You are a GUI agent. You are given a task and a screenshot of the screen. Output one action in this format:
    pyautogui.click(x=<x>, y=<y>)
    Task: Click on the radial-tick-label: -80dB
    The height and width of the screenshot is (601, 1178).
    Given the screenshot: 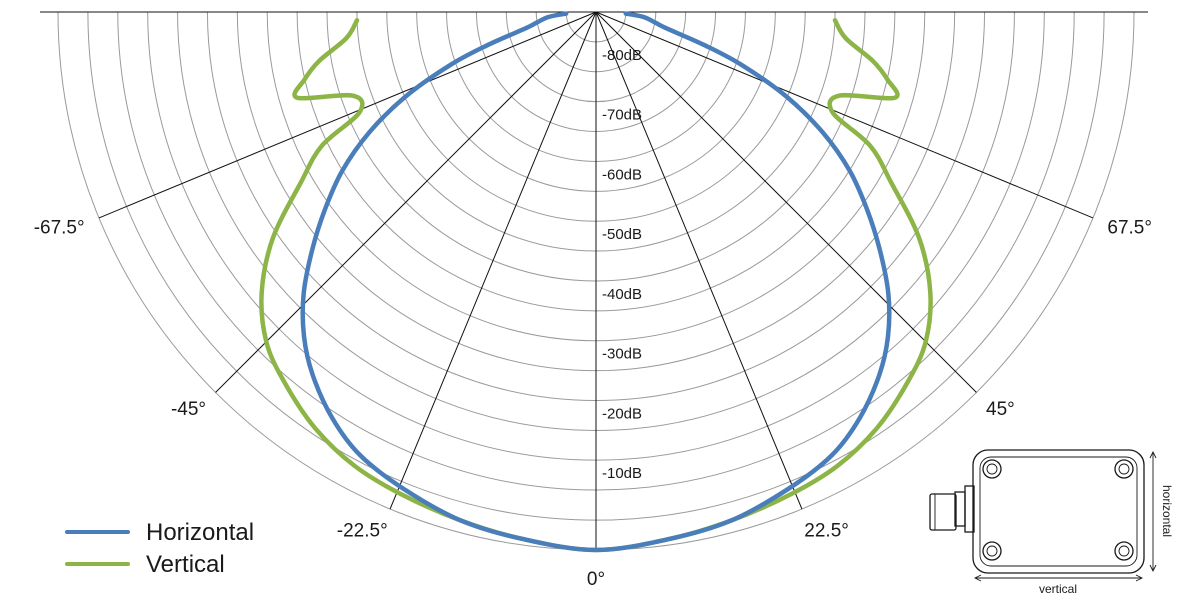 What is the action you would take?
    pyautogui.click(x=622, y=55)
    